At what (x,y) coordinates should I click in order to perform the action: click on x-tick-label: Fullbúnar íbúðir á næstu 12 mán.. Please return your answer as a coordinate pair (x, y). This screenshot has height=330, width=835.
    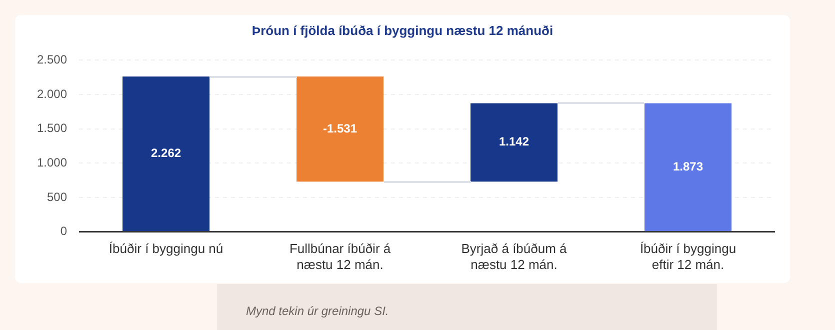
    Looking at the image, I should click on (340, 256).